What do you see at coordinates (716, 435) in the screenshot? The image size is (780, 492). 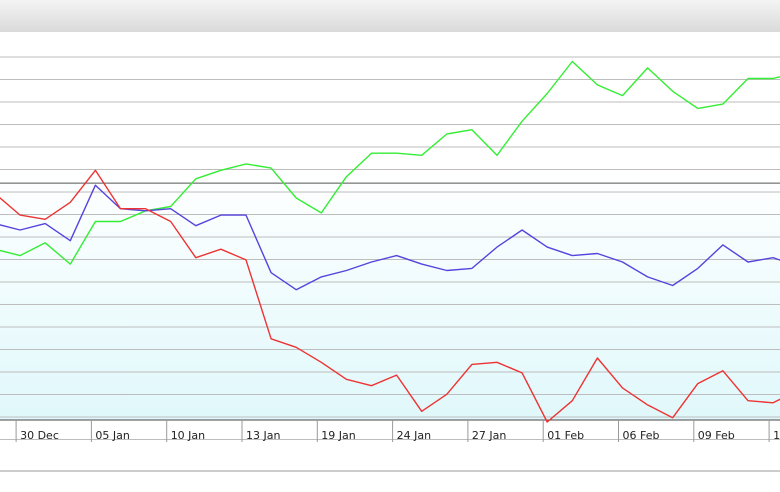 I see `x-tick-label: 09 Feb` at bounding box center [716, 435].